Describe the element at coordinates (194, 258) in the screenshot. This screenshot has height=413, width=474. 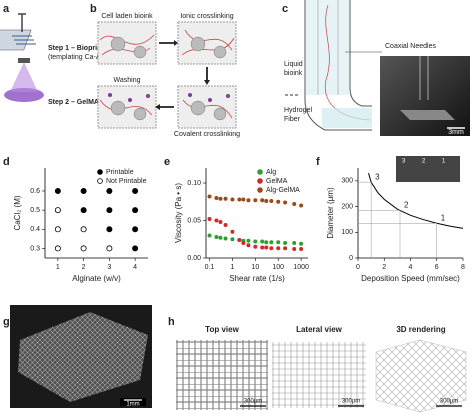
I see `y-tick-label: 0.00` at that location.